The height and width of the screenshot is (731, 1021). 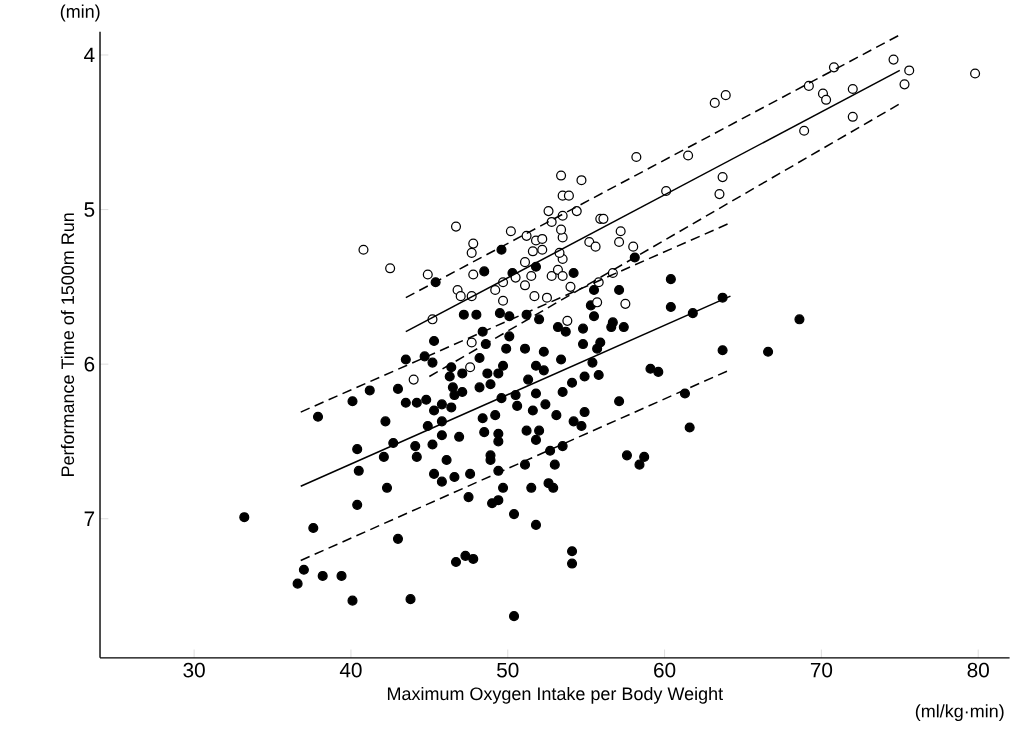 What do you see at coordinates (350, 670) in the screenshot?
I see `x-tick-label: 40` at bounding box center [350, 670].